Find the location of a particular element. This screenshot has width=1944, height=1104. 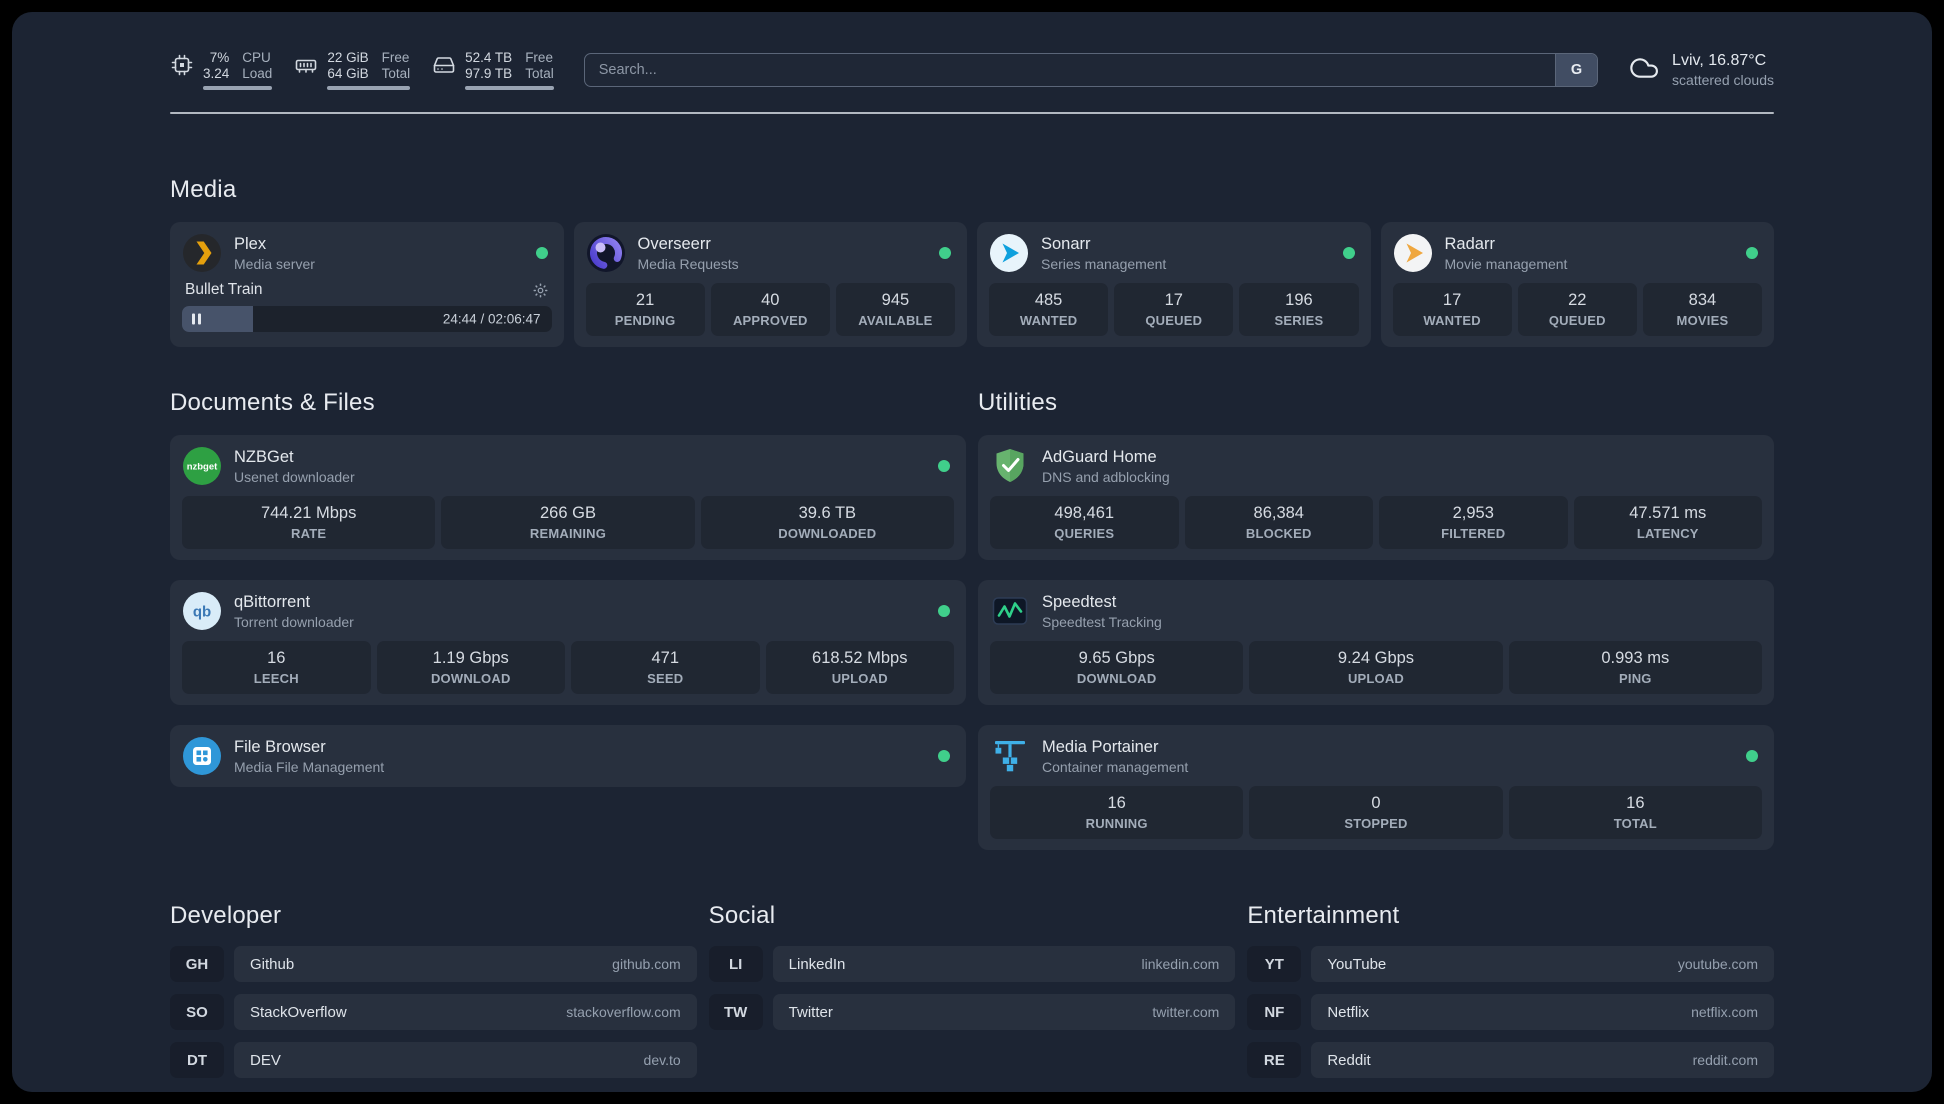

stat-label: FILTERED is located at coordinates (1473, 533).